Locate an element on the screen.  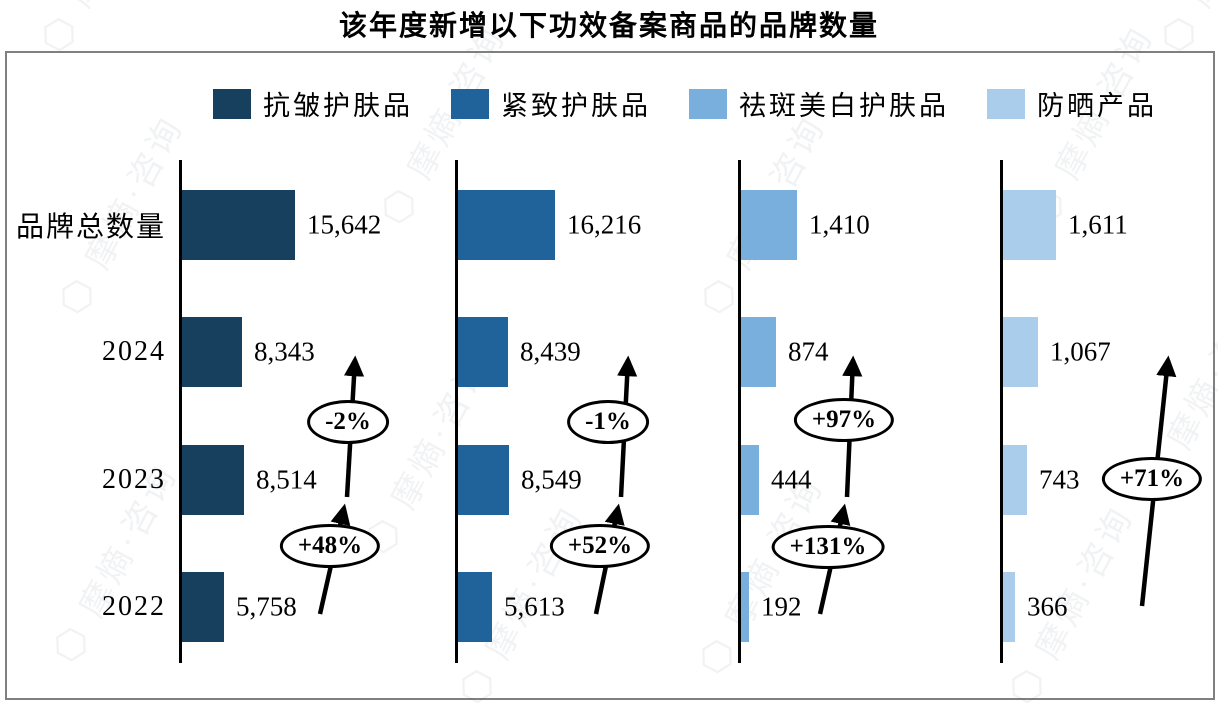
bar-value-label: 874 is located at coordinates (808, 351).